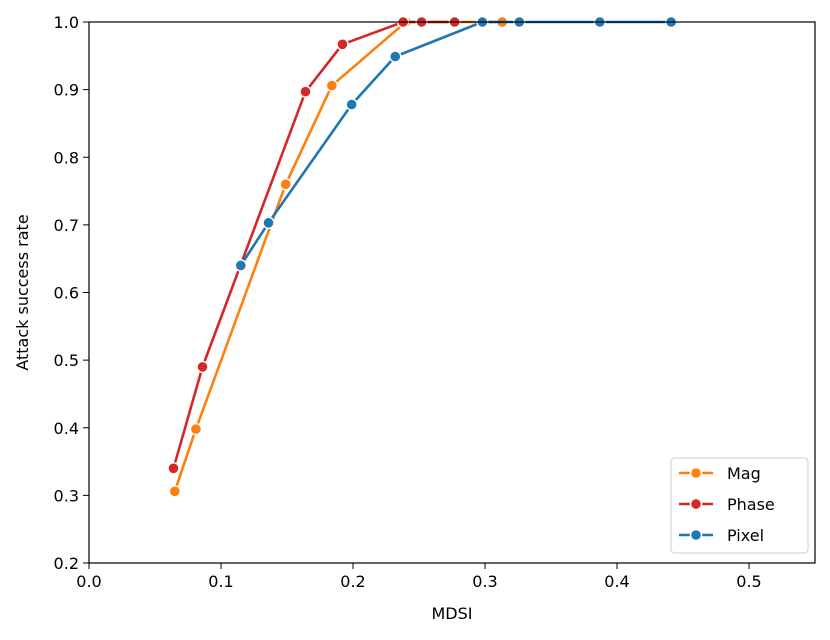 The height and width of the screenshot is (640, 830). Describe the element at coordinates (22, 292) in the screenshot. I see `y-axis-label: Attack success rate` at that location.